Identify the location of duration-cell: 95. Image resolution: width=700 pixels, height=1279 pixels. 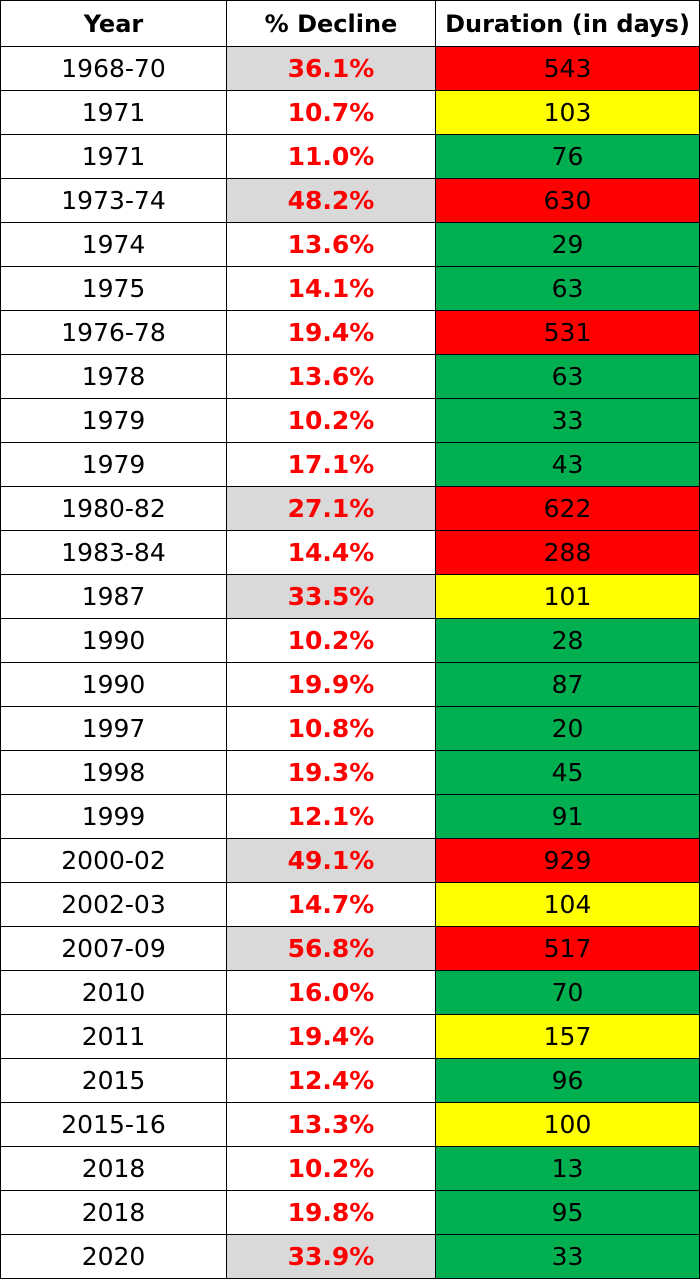
(567, 1212).